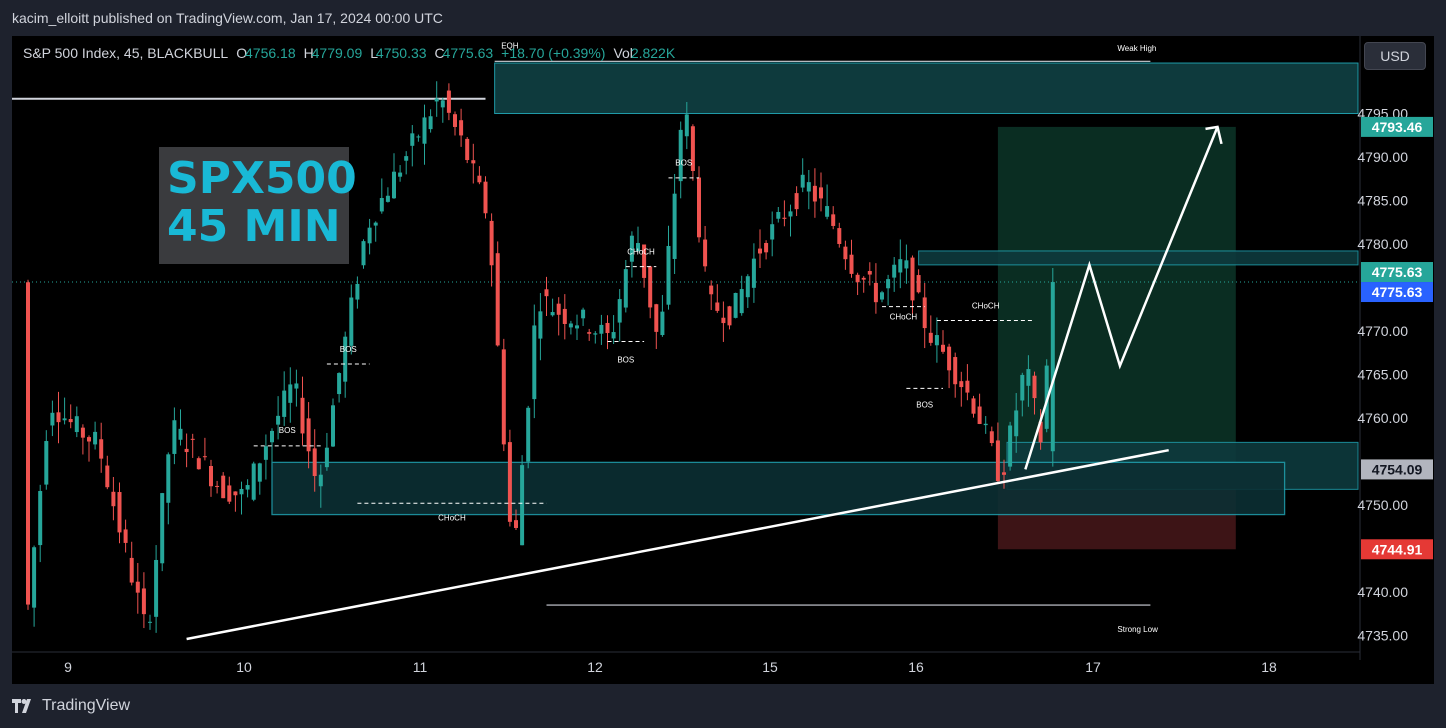 This screenshot has height=728, width=1446. I want to click on y-tick-label: 4740.00, so click(1382, 592).